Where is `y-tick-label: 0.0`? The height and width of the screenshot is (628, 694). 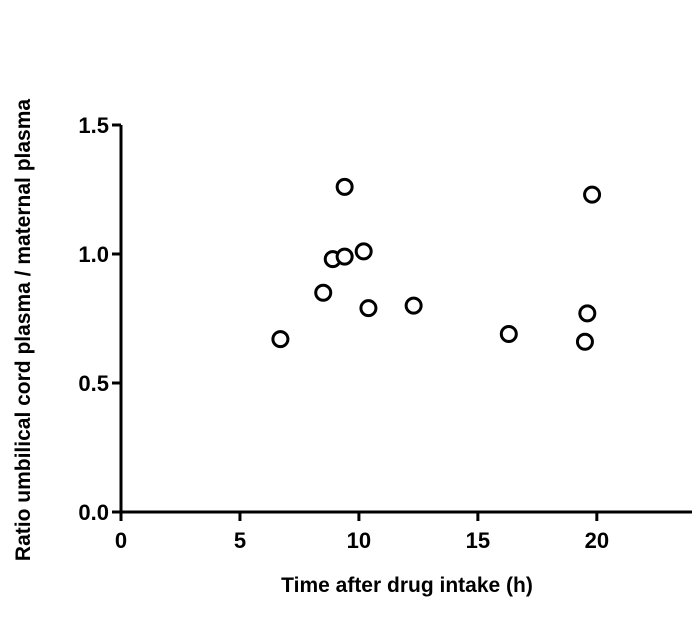
y-tick-label: 0.0 is located at coordinates (93, 512).